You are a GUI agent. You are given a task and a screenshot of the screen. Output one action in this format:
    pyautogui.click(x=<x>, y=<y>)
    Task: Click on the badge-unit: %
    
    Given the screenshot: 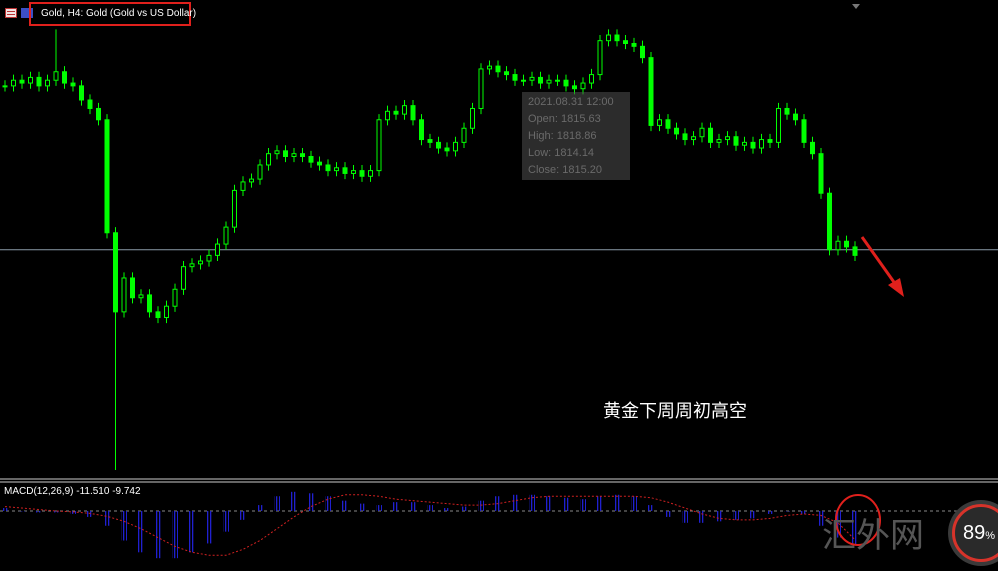 What is the action you would take?
    pyautogui.click(x=990, y=536)
    